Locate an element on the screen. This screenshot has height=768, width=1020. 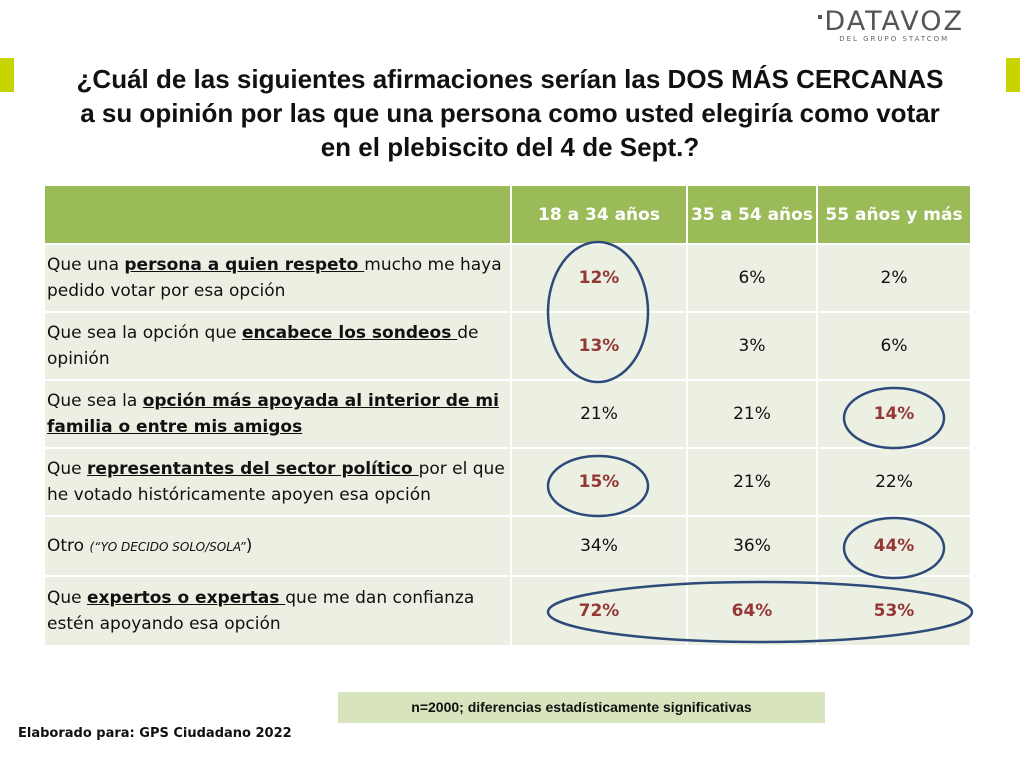
value-cell-55-plus: 22% is located at coordinates (894, 482).